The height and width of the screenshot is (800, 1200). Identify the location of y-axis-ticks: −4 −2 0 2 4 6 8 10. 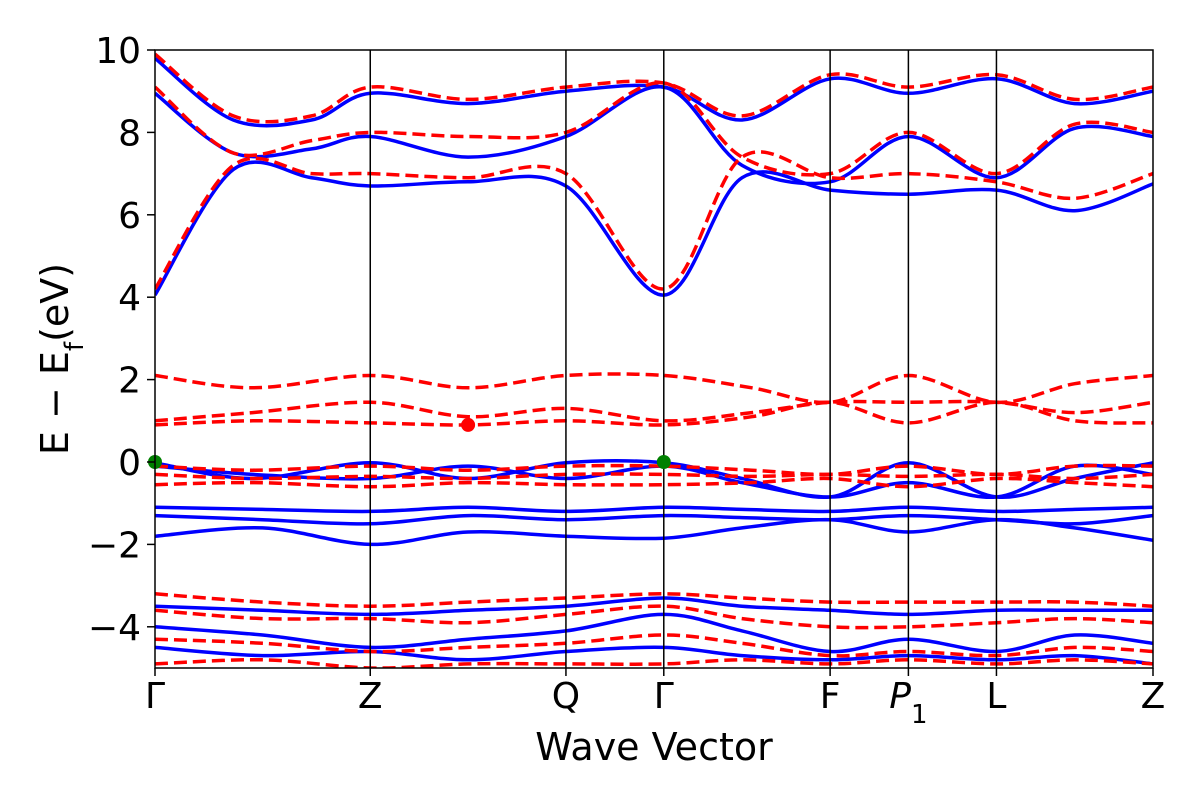
(121, 340).